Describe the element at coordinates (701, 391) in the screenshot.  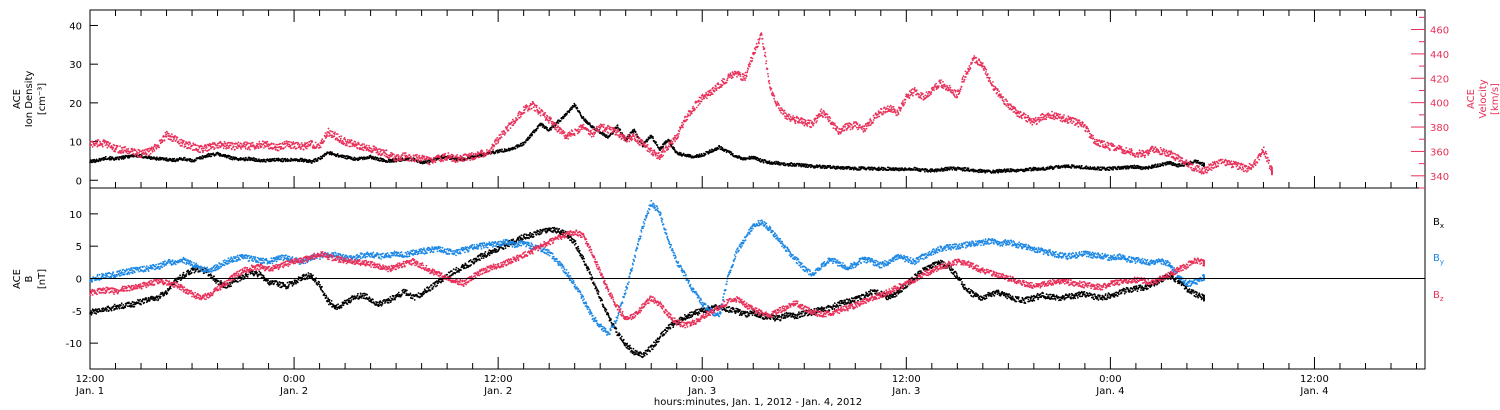
I see `x-tick-label-date: Jan. 3` at that location.